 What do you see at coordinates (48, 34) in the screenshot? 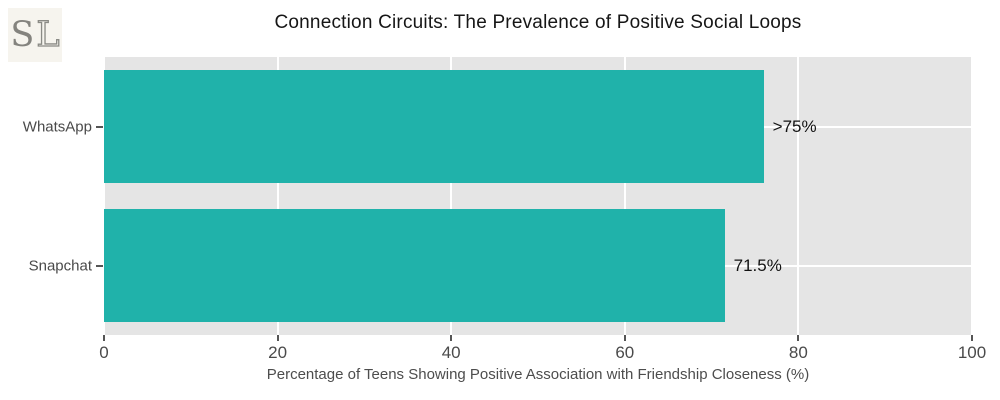
I see `logo-letter-l: L` at bounding box center [48, 34].